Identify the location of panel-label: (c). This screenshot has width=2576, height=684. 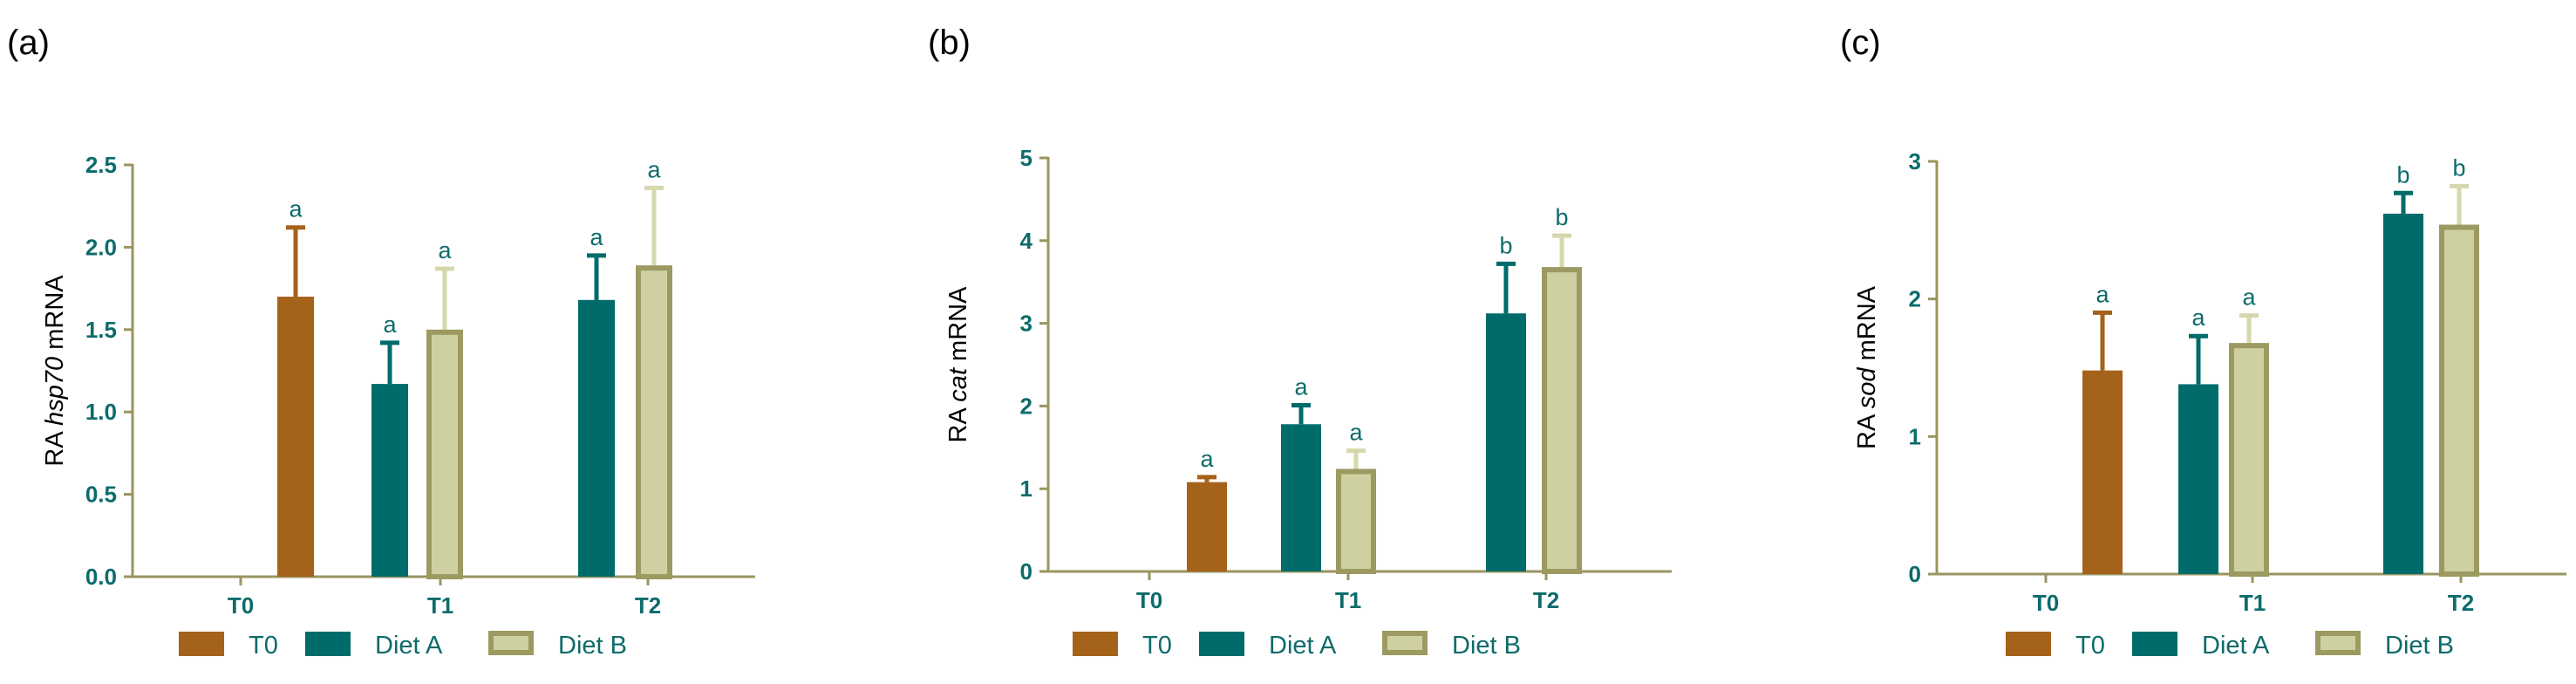
(1860, 43).